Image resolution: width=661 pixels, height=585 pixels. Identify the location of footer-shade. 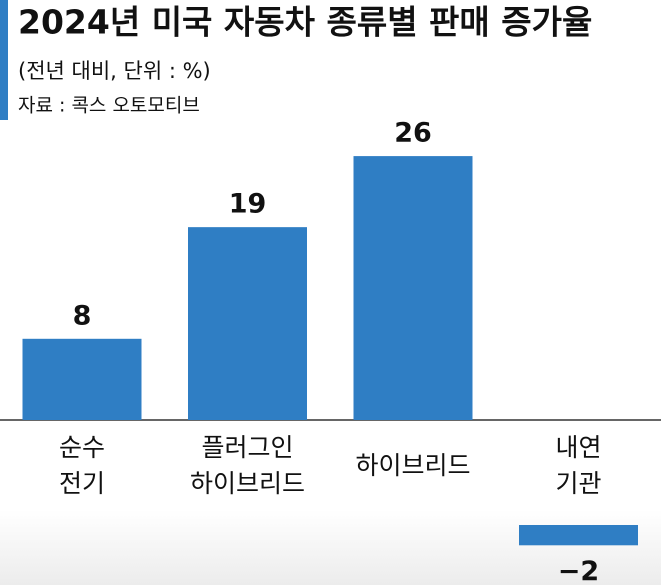
(330, 547).